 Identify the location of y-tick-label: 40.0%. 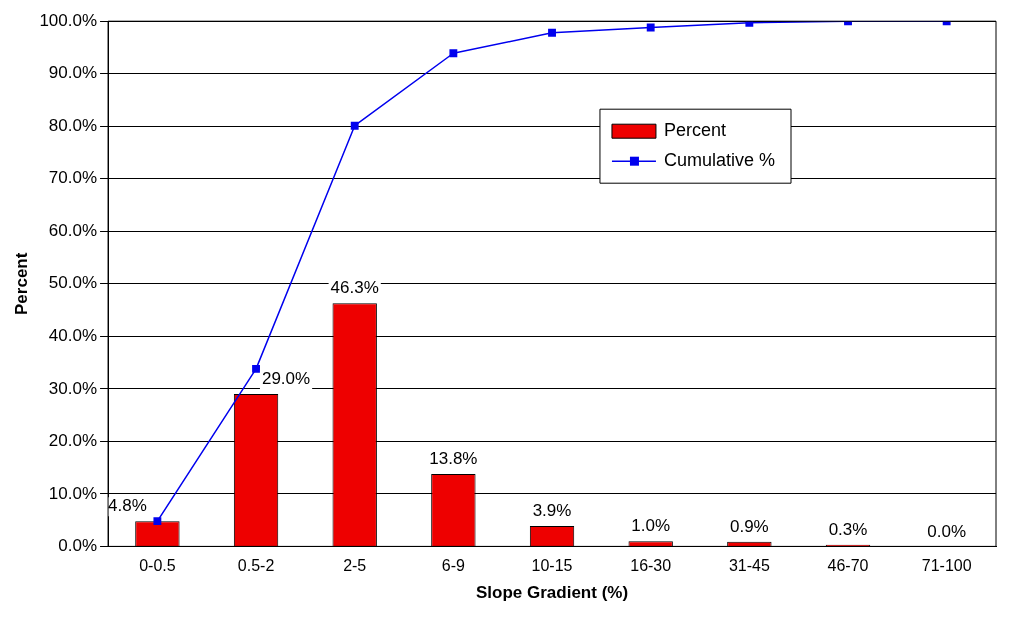
(73, 336).